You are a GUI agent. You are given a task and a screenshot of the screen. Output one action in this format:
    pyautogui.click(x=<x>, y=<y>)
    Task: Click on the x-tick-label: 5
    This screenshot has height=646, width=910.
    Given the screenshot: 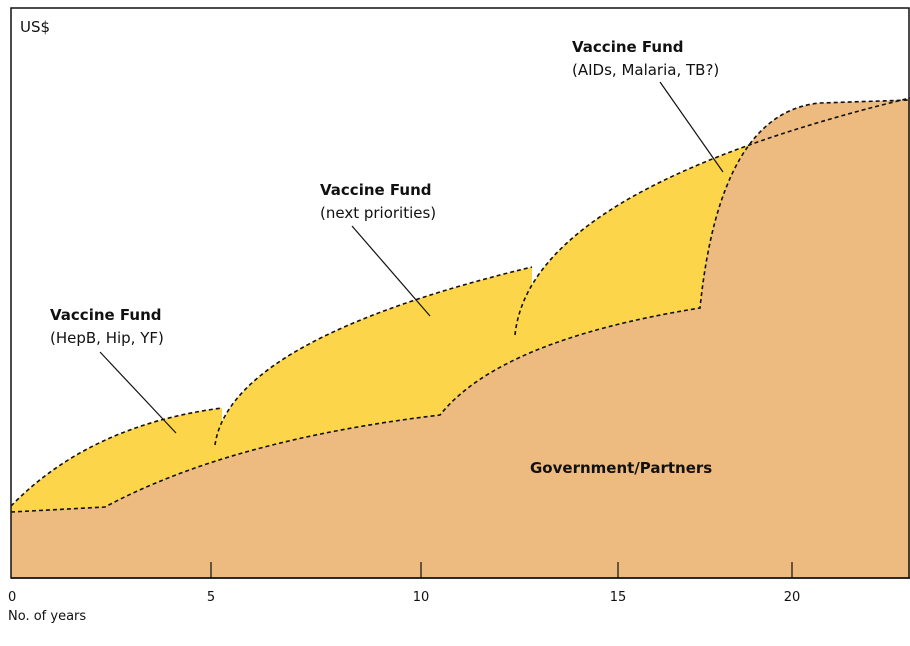 What is the action you would take?
    pyautogui.click(x=211, y=597)
    